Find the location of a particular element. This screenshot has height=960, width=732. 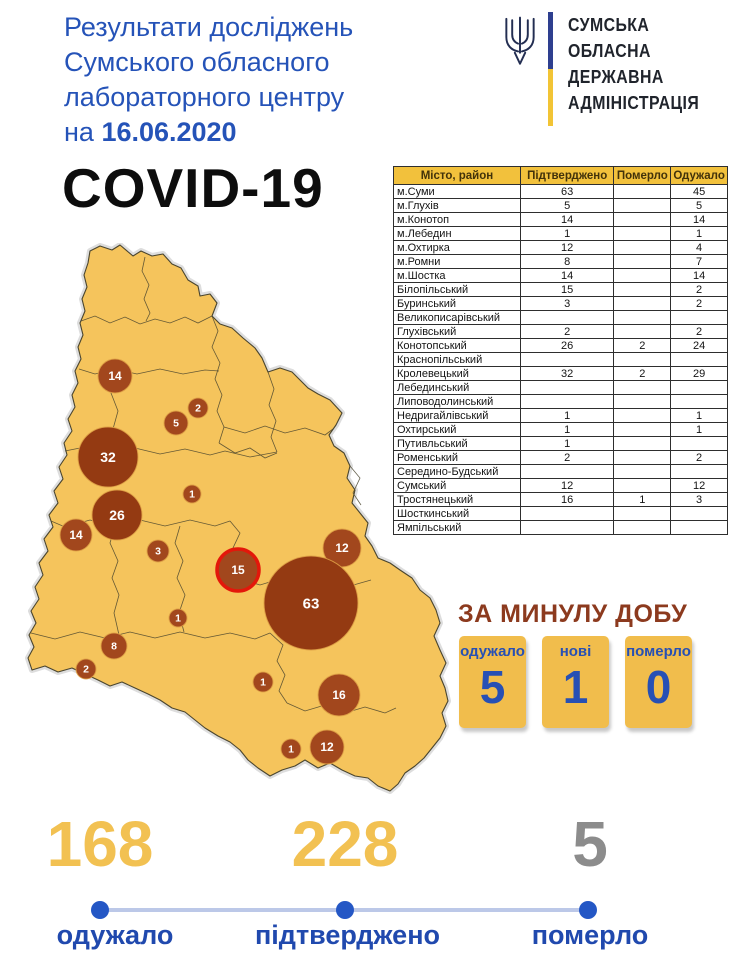

total-confirmed-label: підтверджено is located at coordinates (347, 935).